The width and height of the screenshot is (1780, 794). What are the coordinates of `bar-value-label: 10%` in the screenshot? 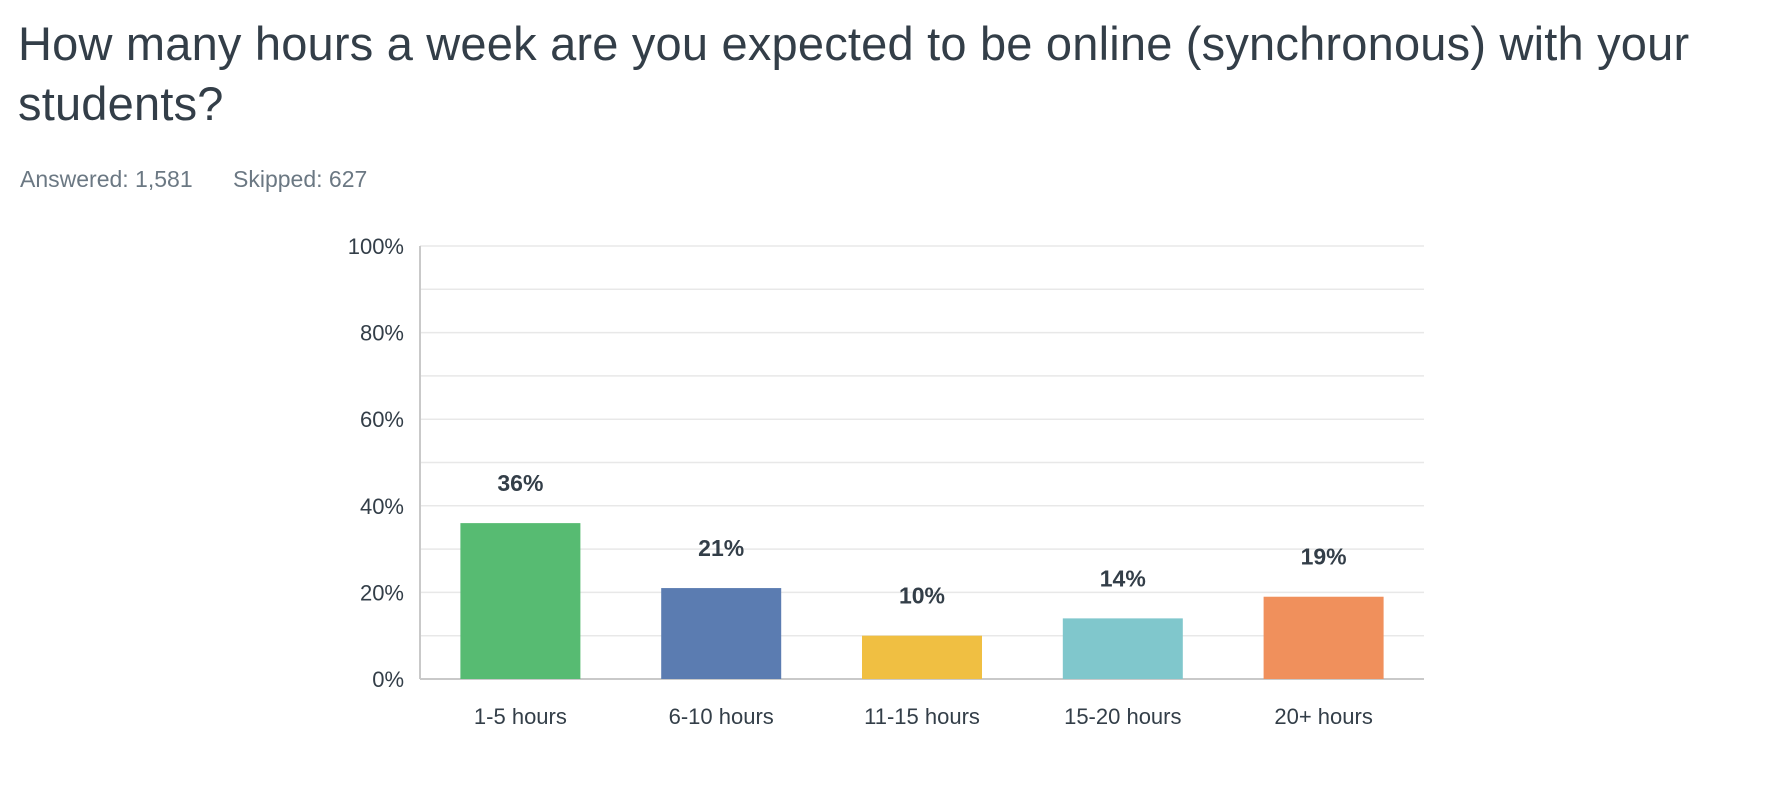 It's located at (922, 596).